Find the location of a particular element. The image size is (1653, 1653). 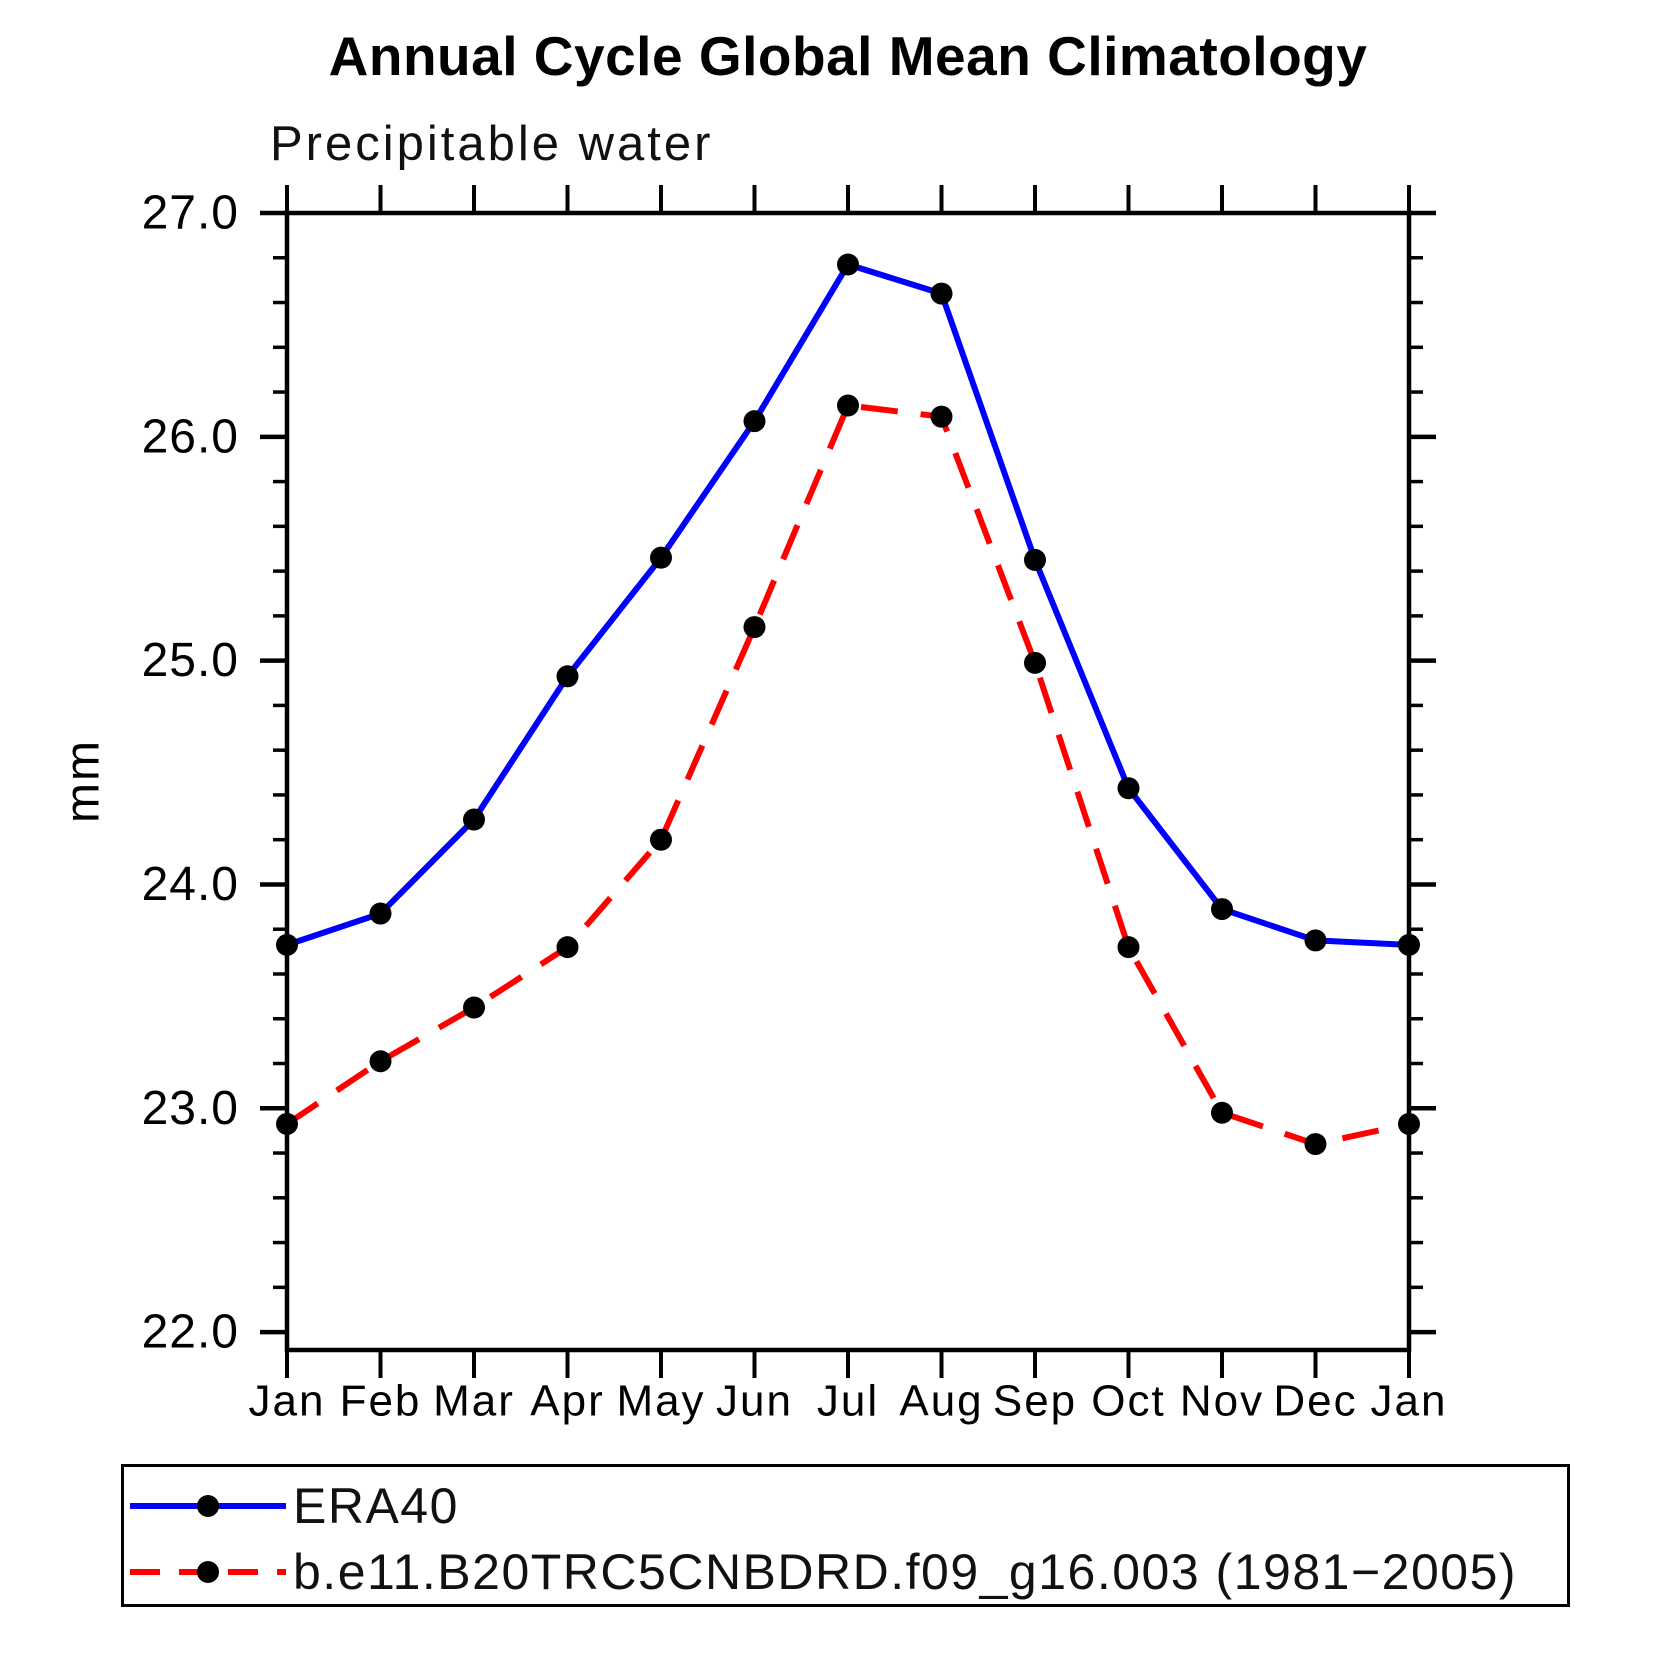

x-tick-label: Sep is located at coordinates (1035, 1401).